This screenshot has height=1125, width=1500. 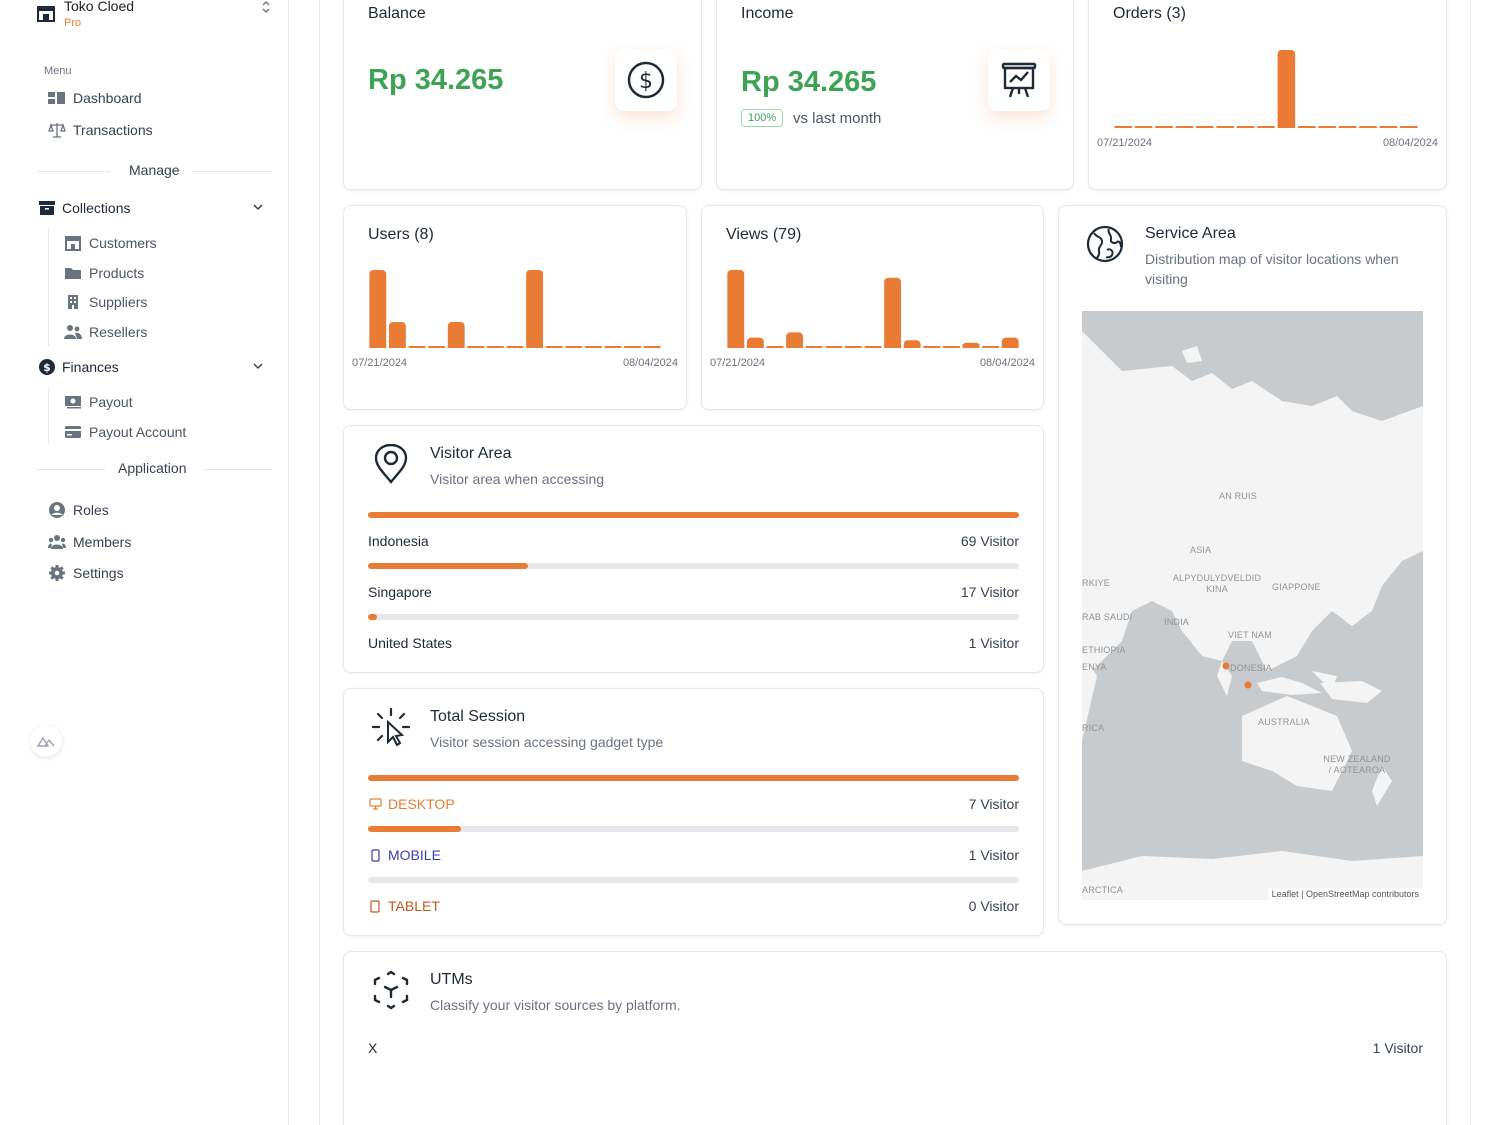 What do you see at coordinates (391, 727) in the screenshot?
I see `cursor-click-icon` at bounding box center [391, 727].